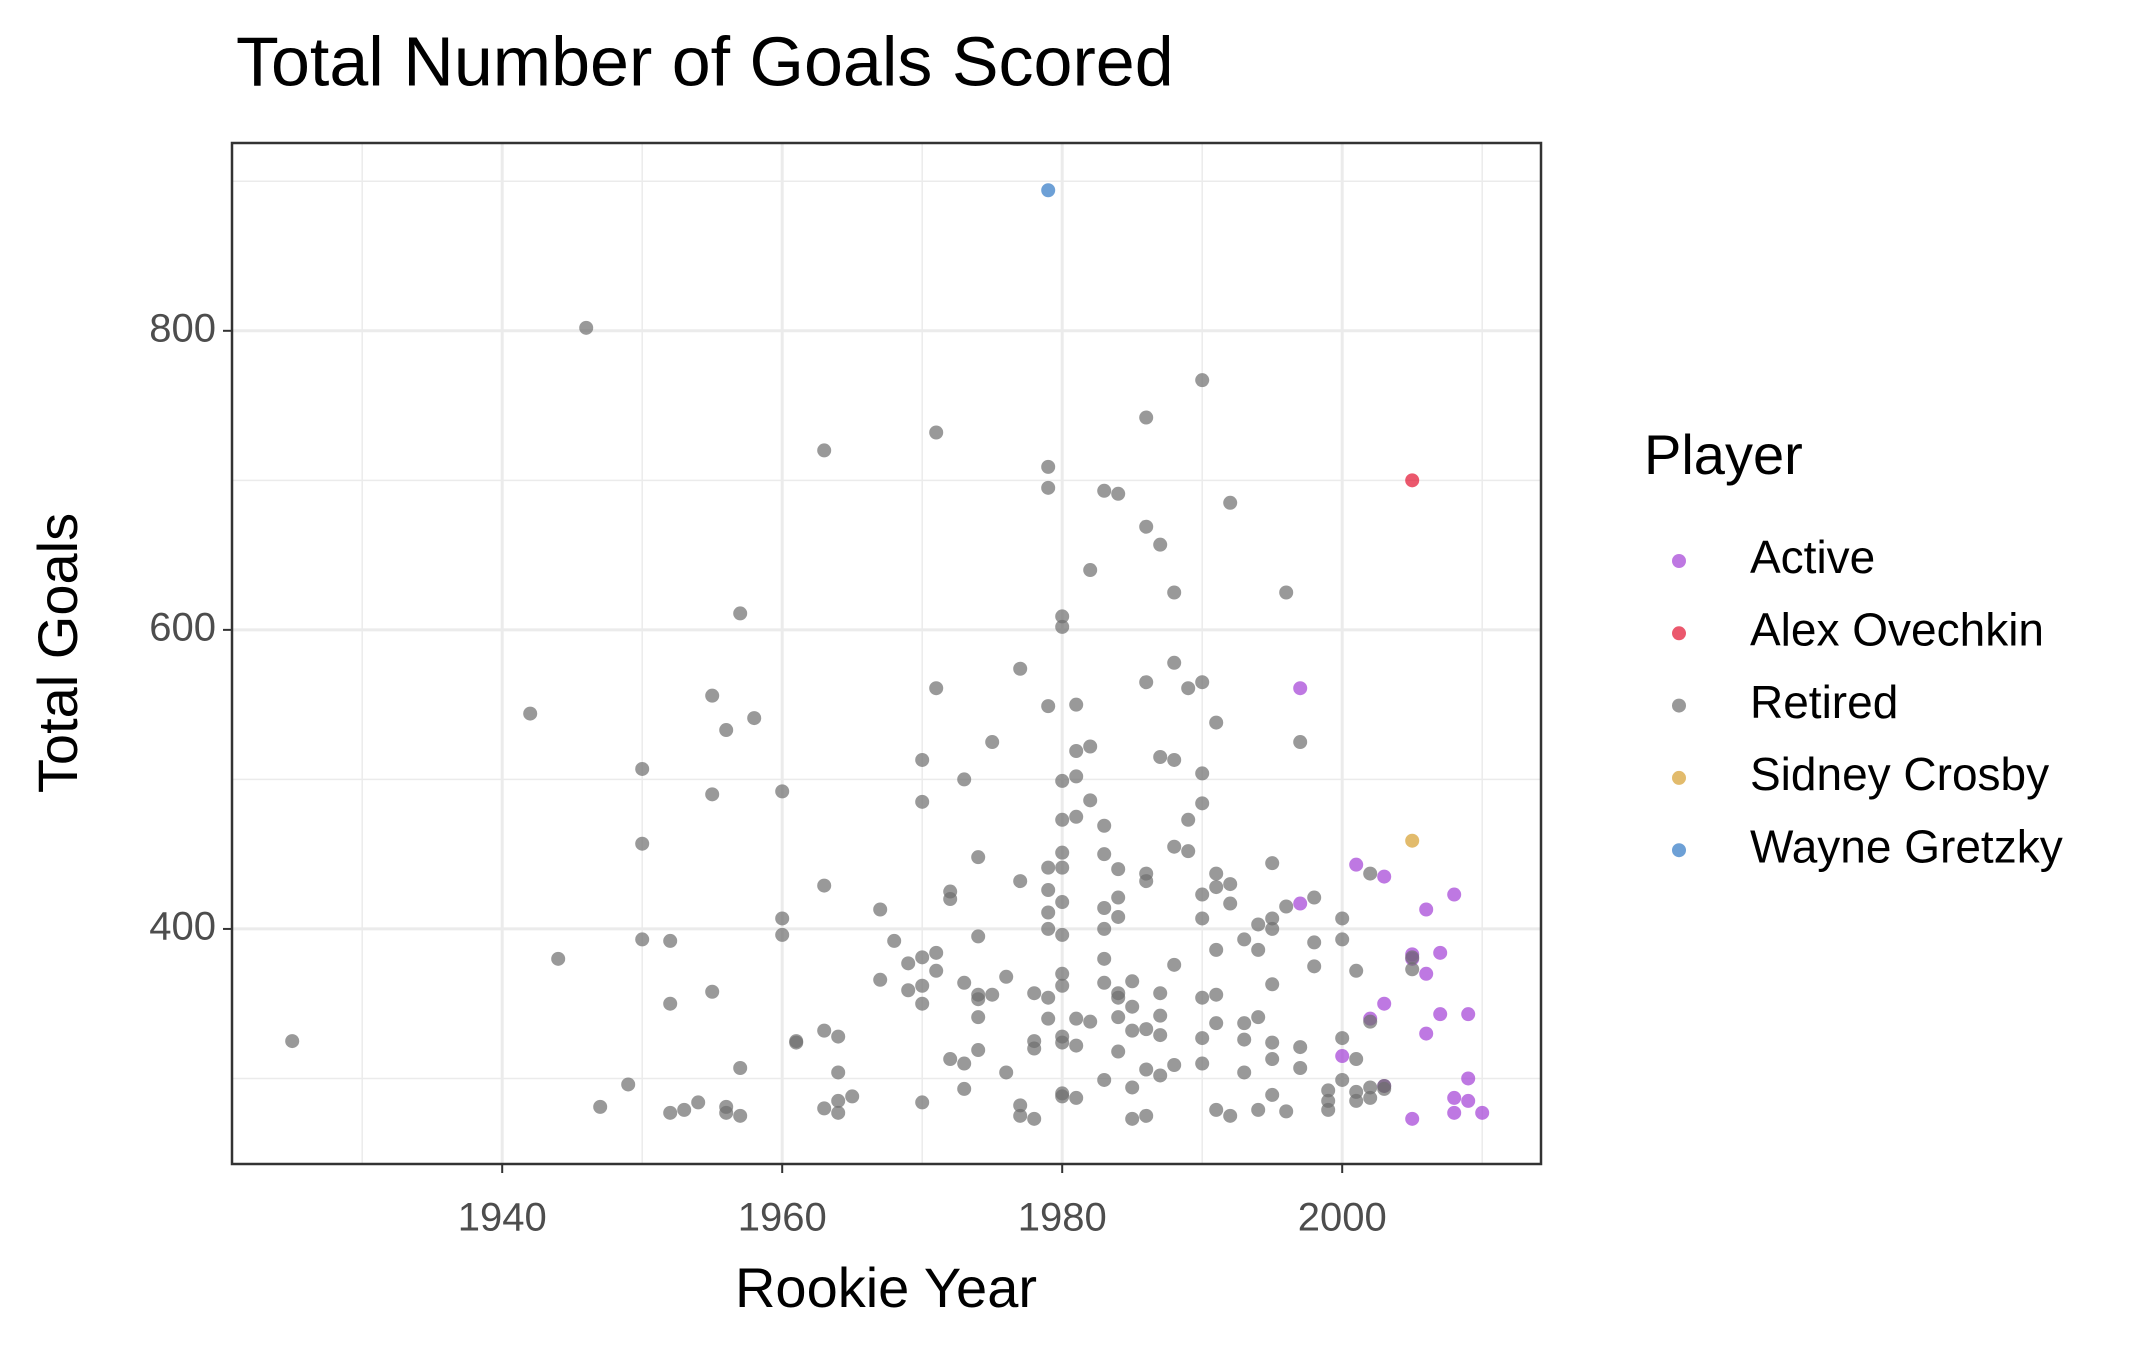  Describe the element at coordinates (182, 926) in the screenshot. I see `y-tick-label: 400` at that location.